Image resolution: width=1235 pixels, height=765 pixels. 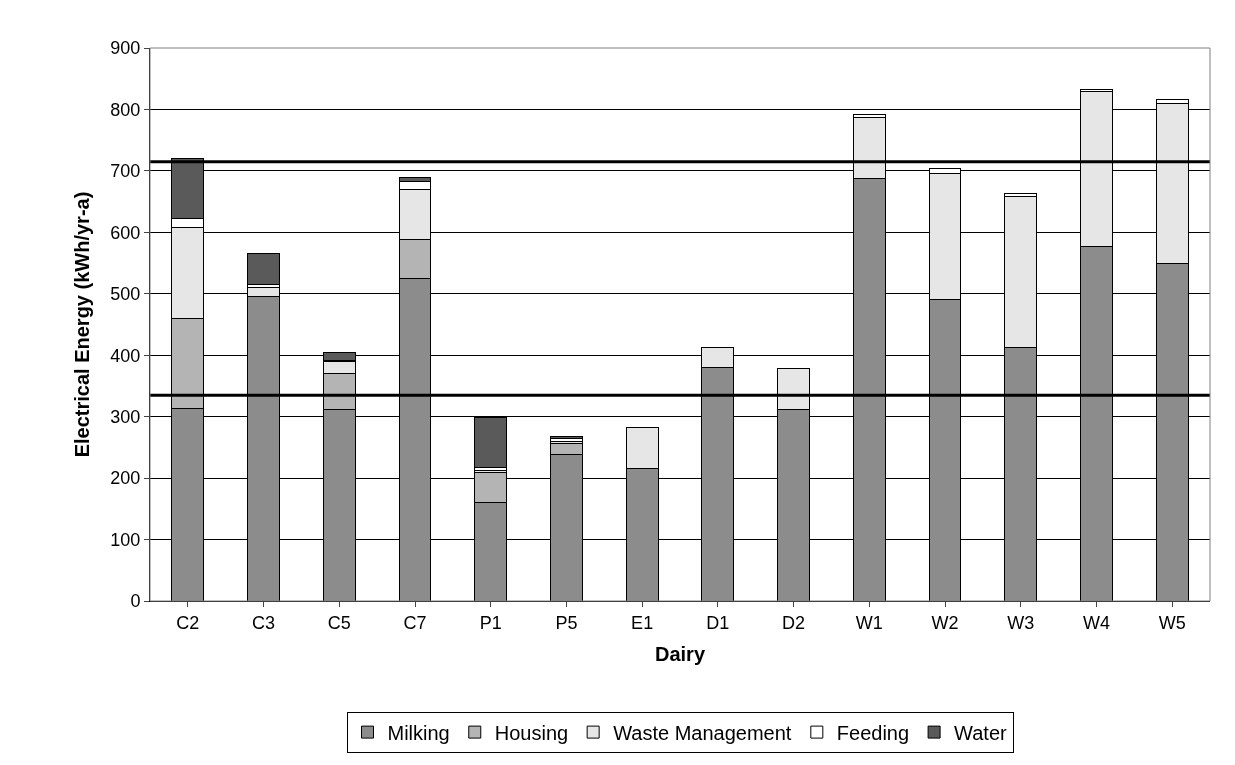 I want to click on x-tick-label: W2, so click(x=945, y=622).